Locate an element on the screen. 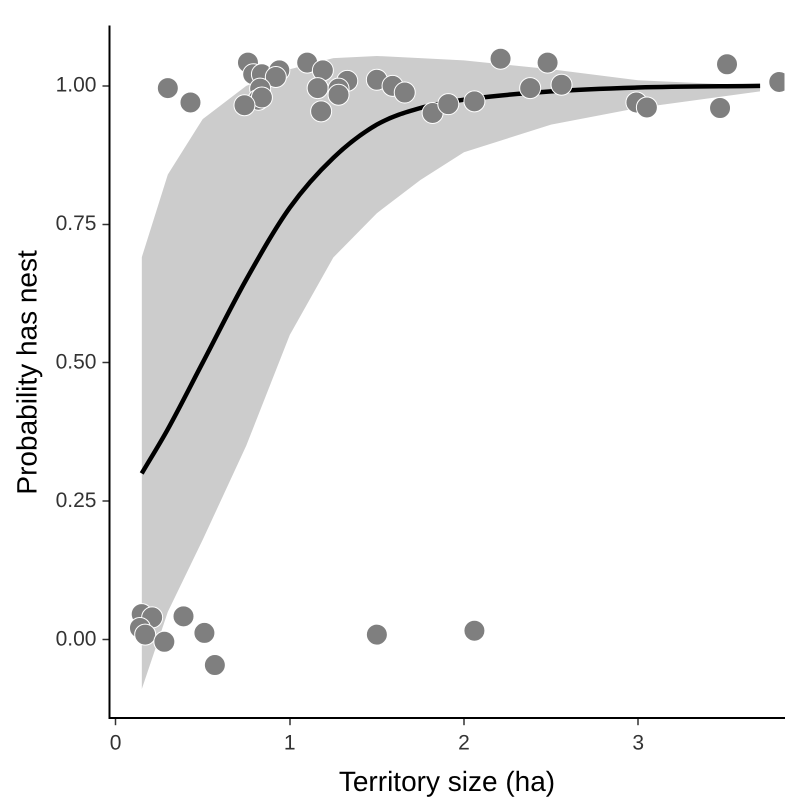  y-tick-label: 0.00 is located at coordinates (76, 638).